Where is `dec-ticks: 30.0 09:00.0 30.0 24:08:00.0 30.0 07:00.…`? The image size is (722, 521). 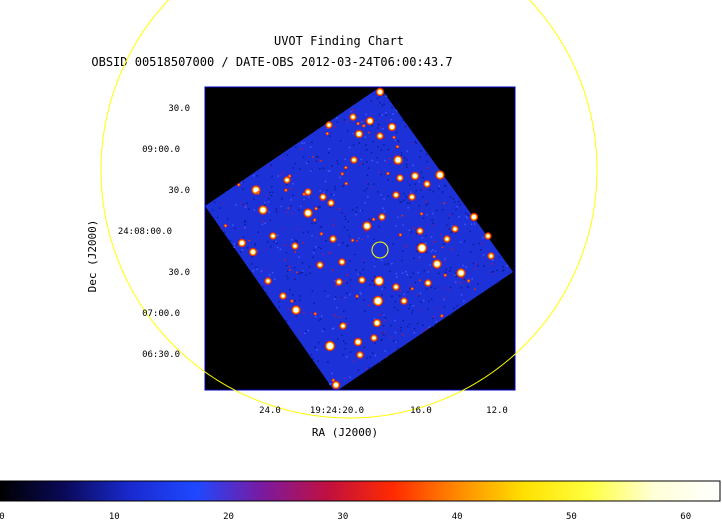 dec-ticks: 30.0 09:00.0 30.0 24:08:00.0 30.0 07:00.… is located at coordinates (154, 232).